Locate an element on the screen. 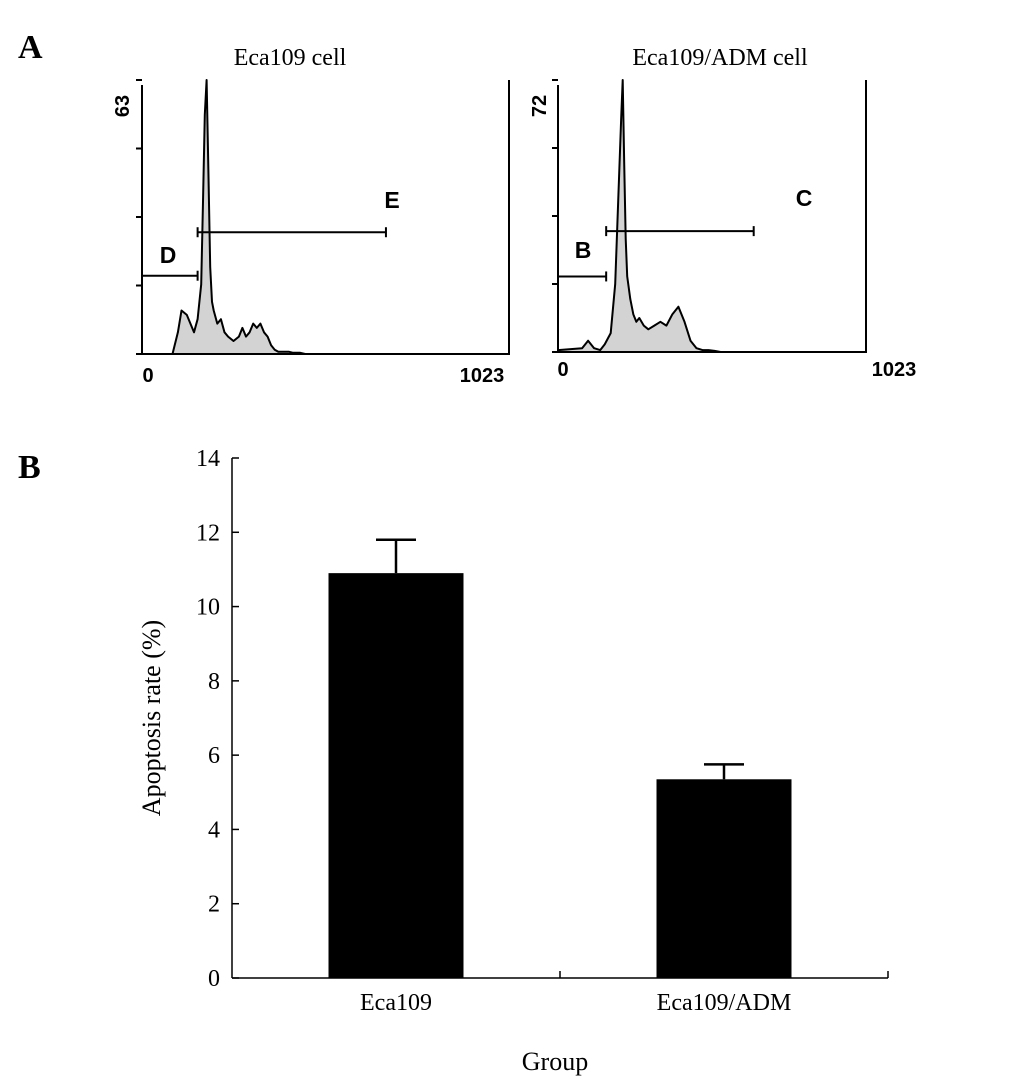  y-tick-label: 10 is located at coordinates (208, 608).